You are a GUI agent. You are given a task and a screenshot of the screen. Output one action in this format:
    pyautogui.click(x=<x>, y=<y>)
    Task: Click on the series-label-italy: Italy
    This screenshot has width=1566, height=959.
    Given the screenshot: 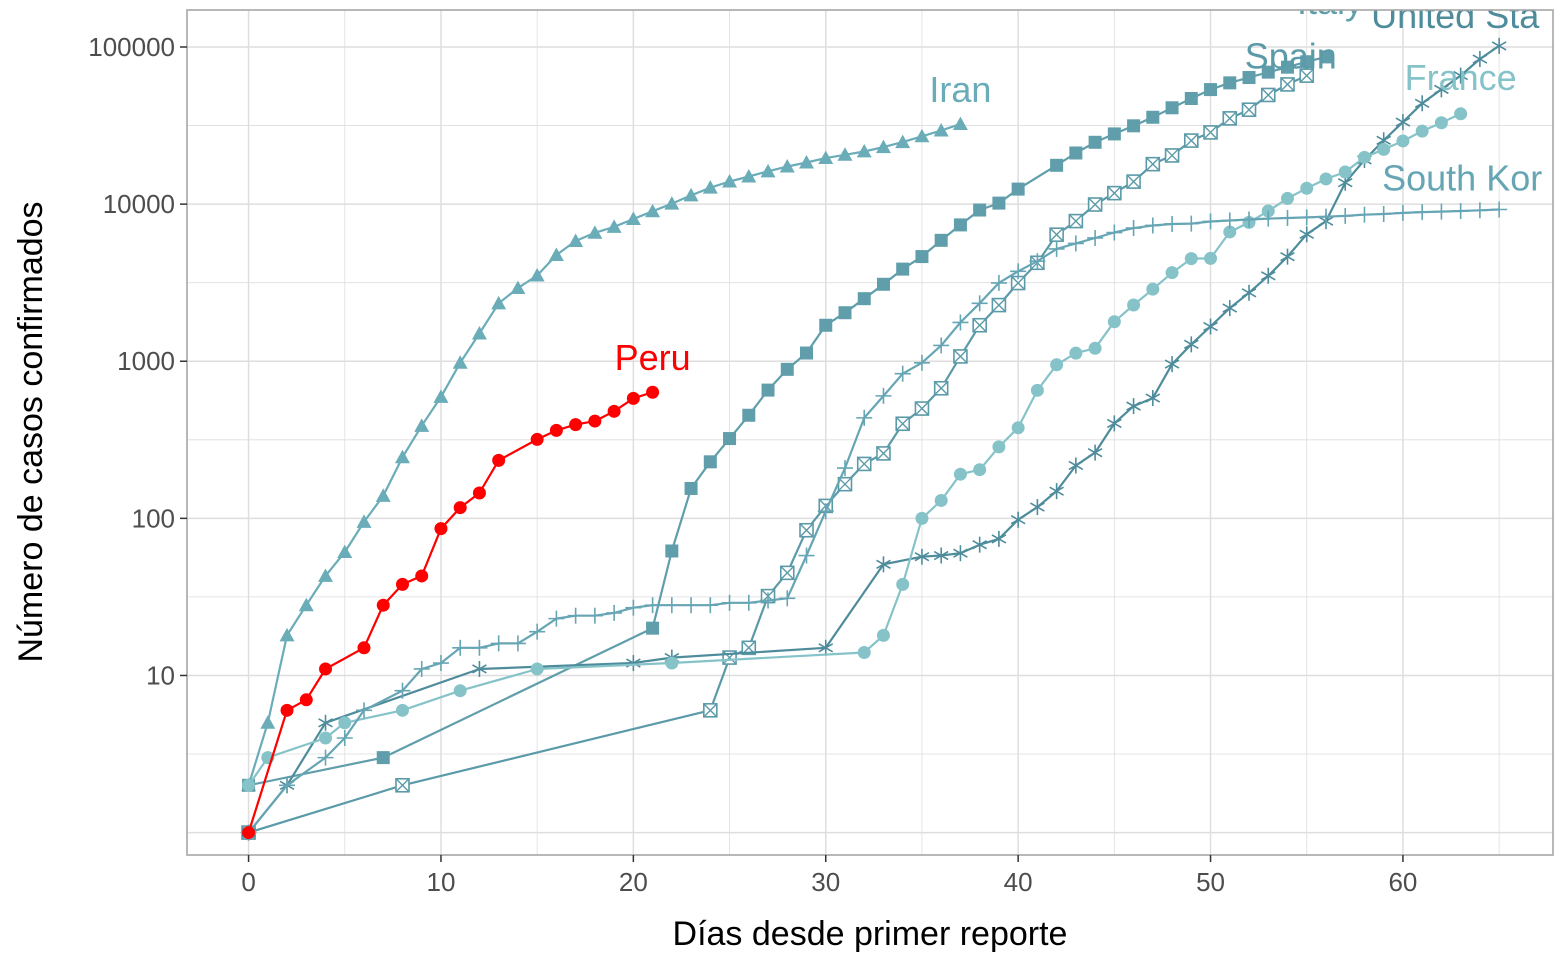 What is the action you would take?
    pyautogui.click(x=1330, y=11)
    